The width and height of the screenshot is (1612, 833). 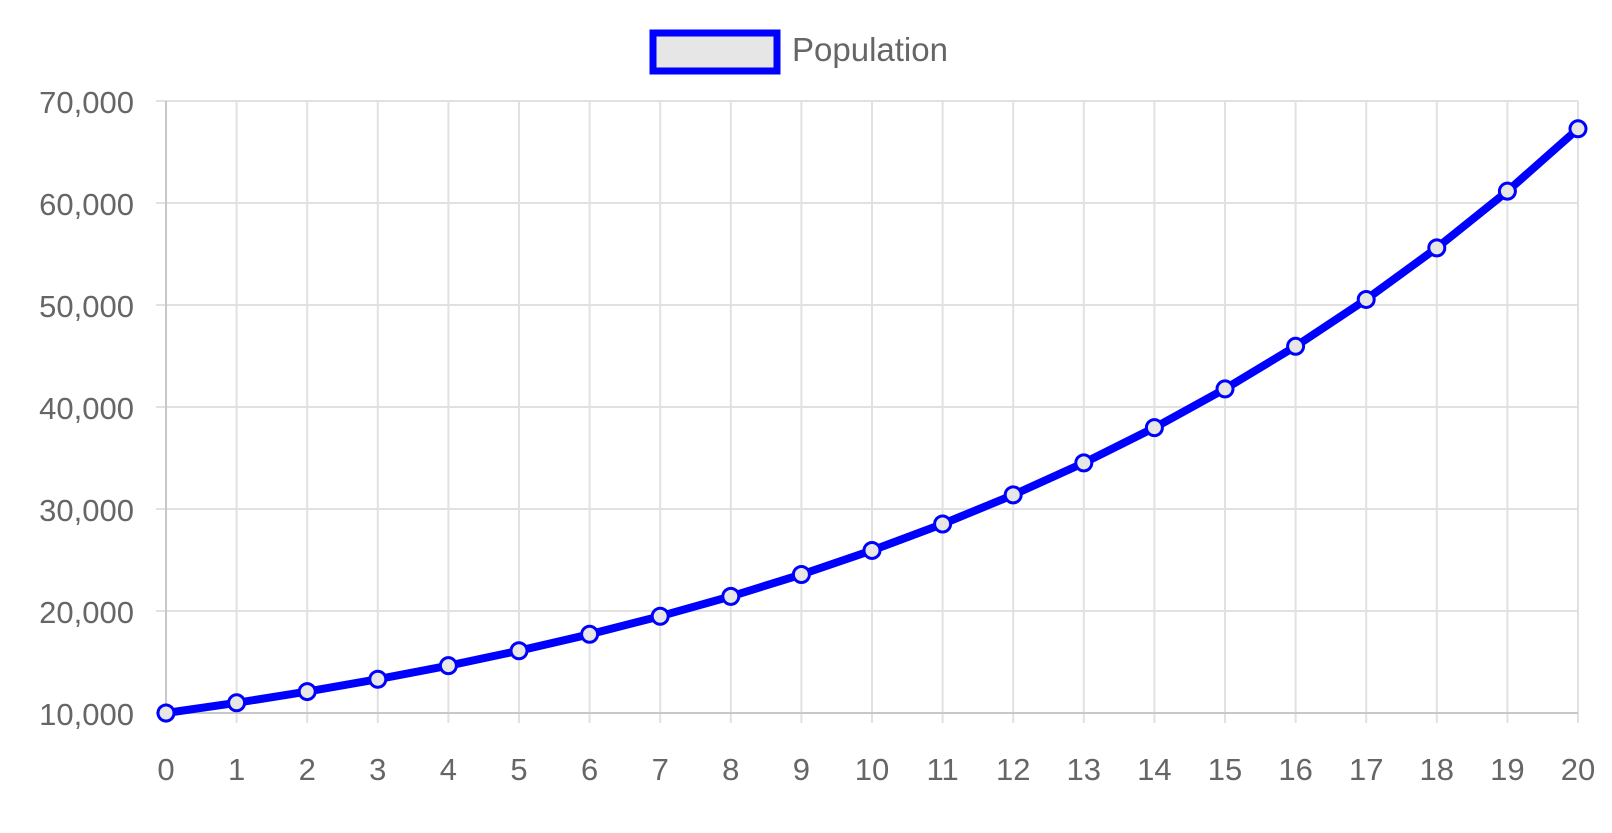 What do you see at coordinates (377, 769) in the screenshot?
I see `x-tick-label: 3` at bounding box center [377, 769].